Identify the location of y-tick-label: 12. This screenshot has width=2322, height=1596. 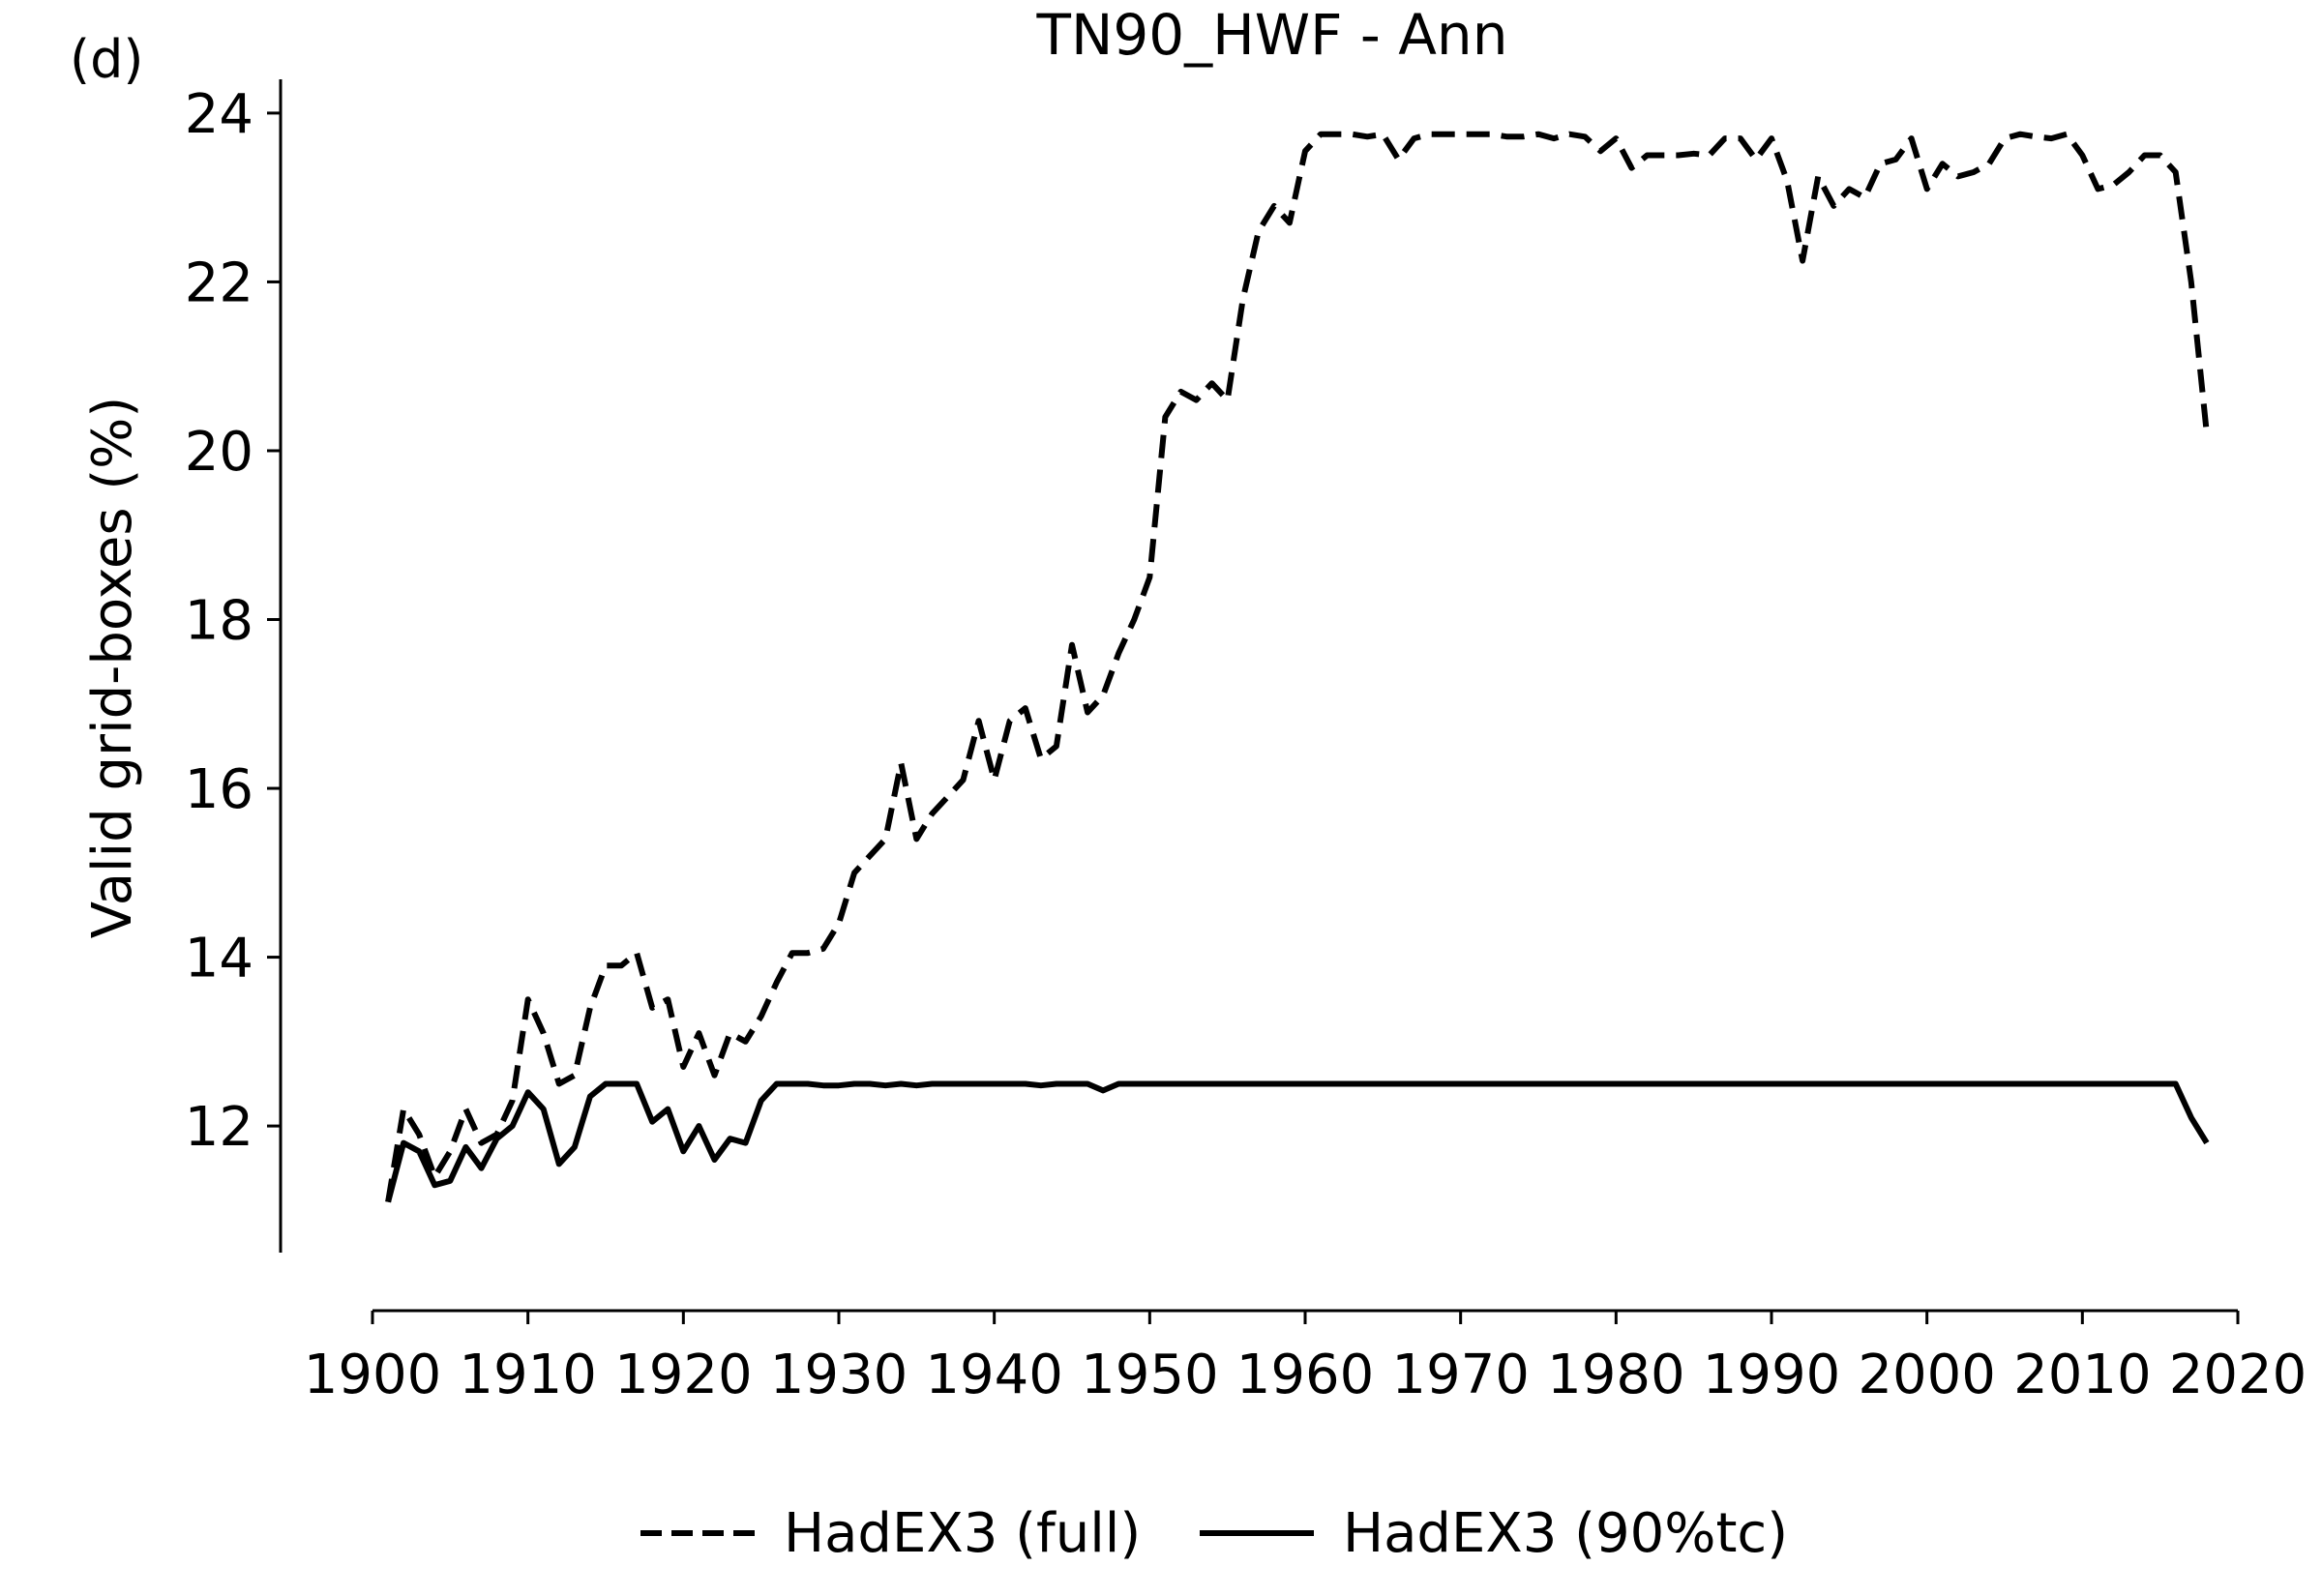
(219, 1127).